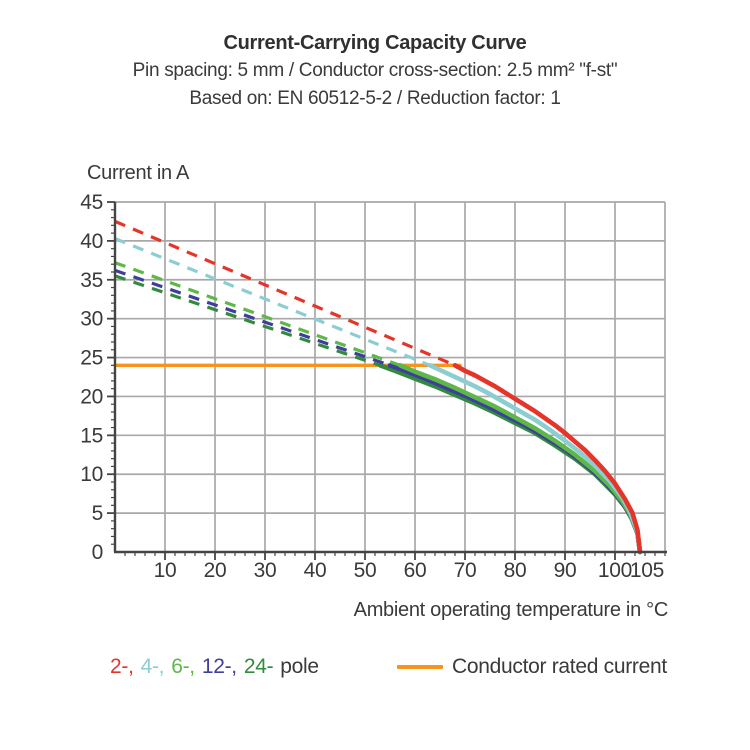  Describe the element at coordinates (511, 610) in the screenshot. I see `x-axis-title: Ambient operating temperature in °C` at that location.